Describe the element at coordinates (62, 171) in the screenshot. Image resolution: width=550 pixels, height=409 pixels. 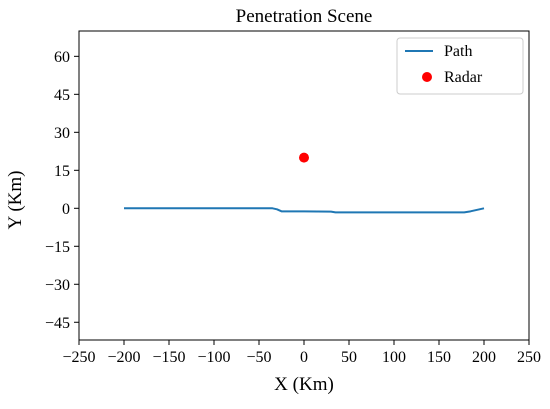
I see `y-tick-label: 15` at that location.